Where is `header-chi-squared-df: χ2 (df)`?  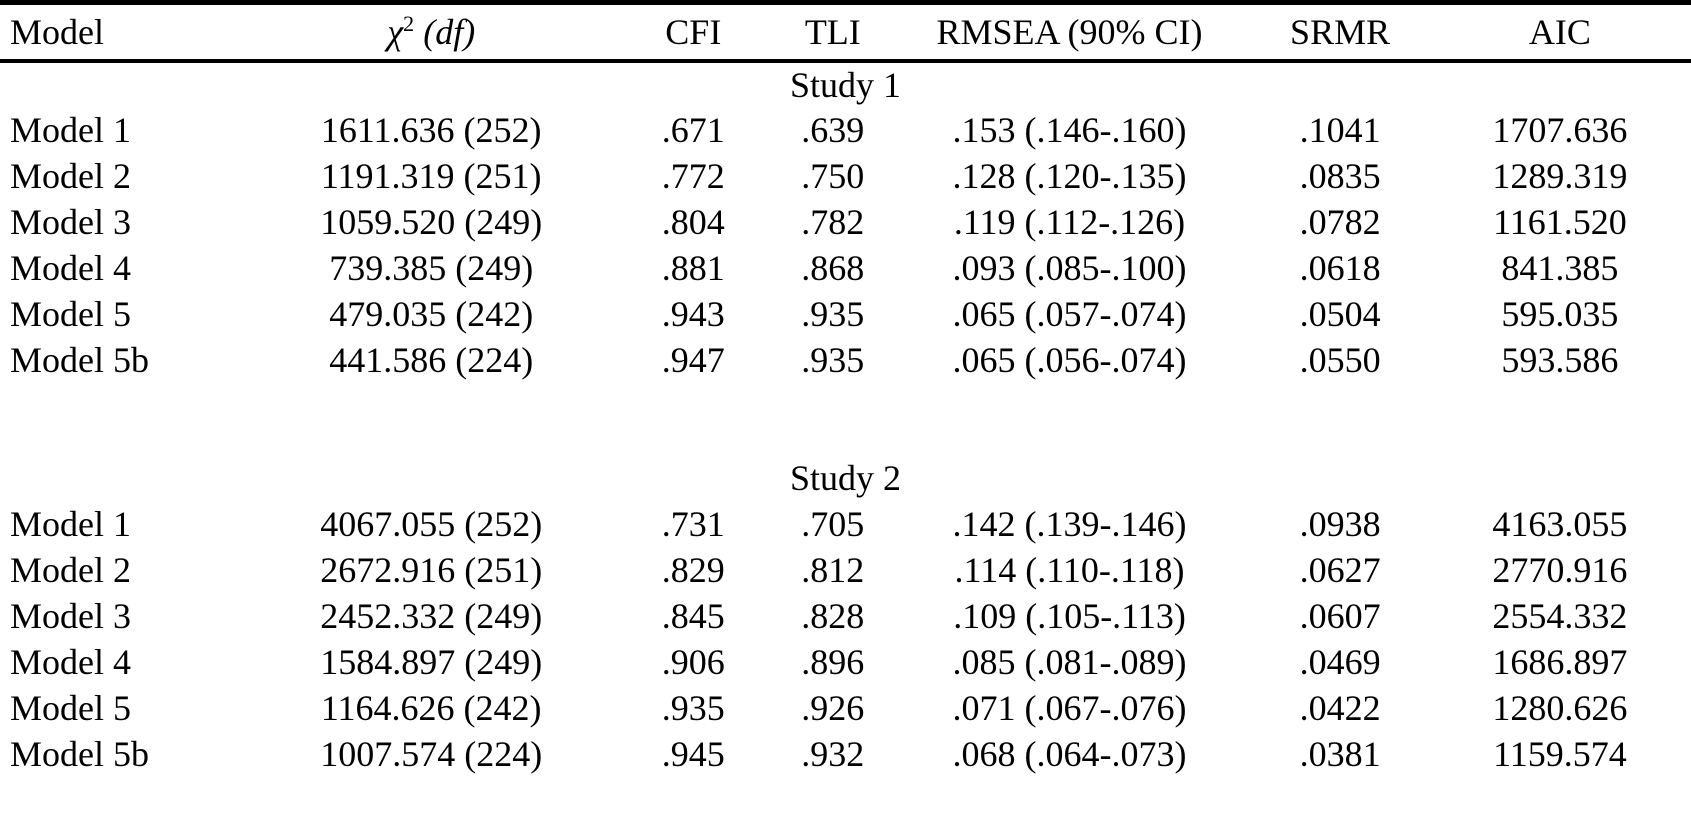 header-chi-squared-df: χ2 (df) is located at coordinates (431, 32).